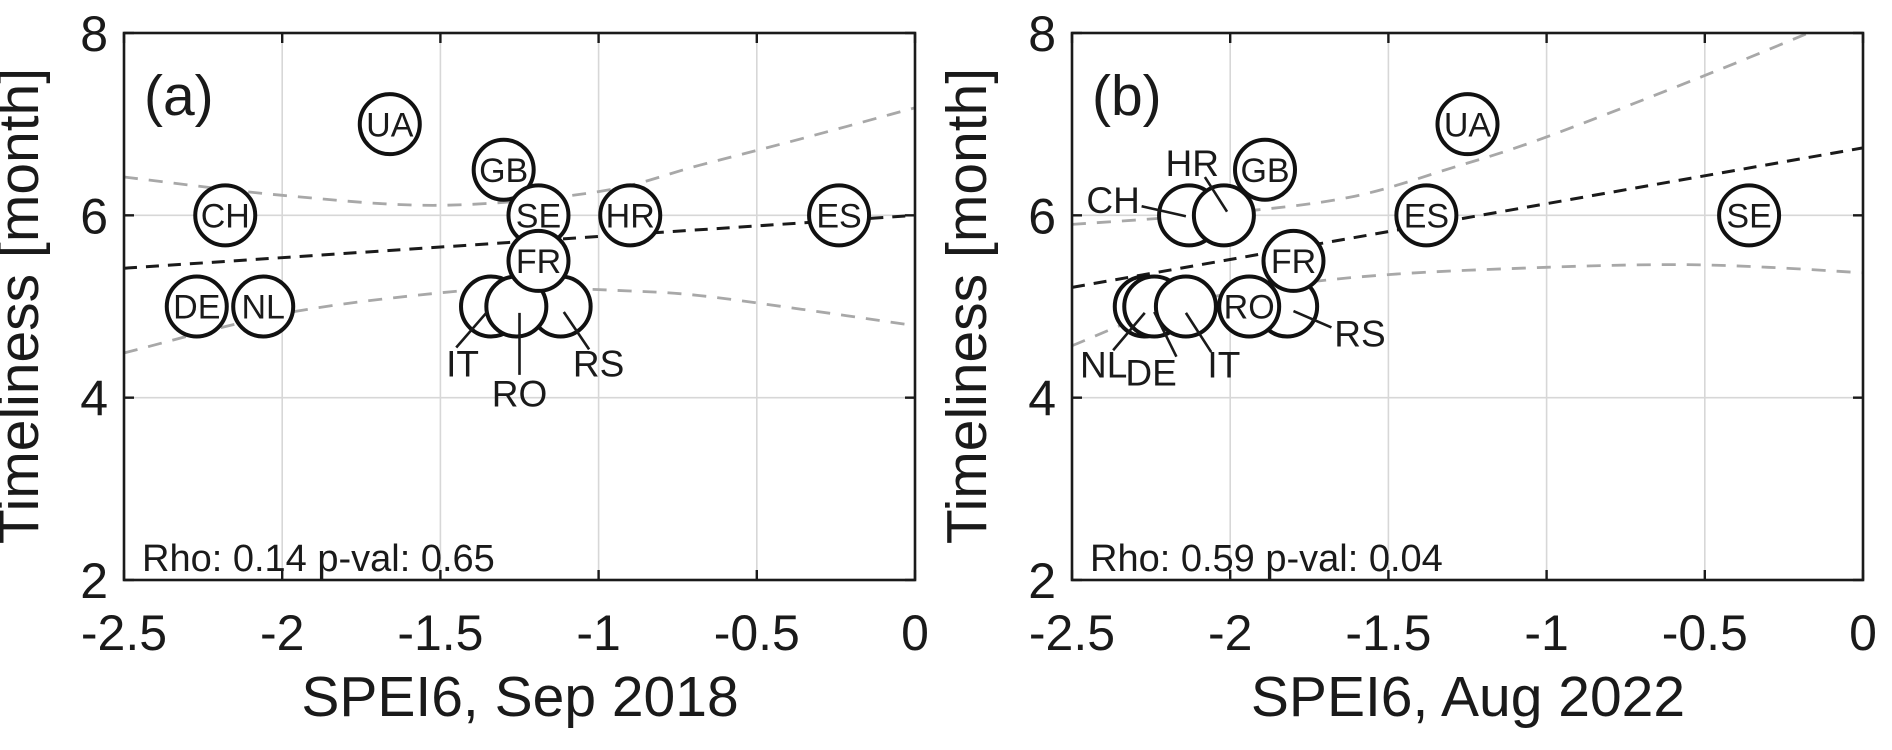  What do you see at coordinates (1164, 211) in the screenshot?
I see `leader-line-CH` at bounding box center [1164, 211].